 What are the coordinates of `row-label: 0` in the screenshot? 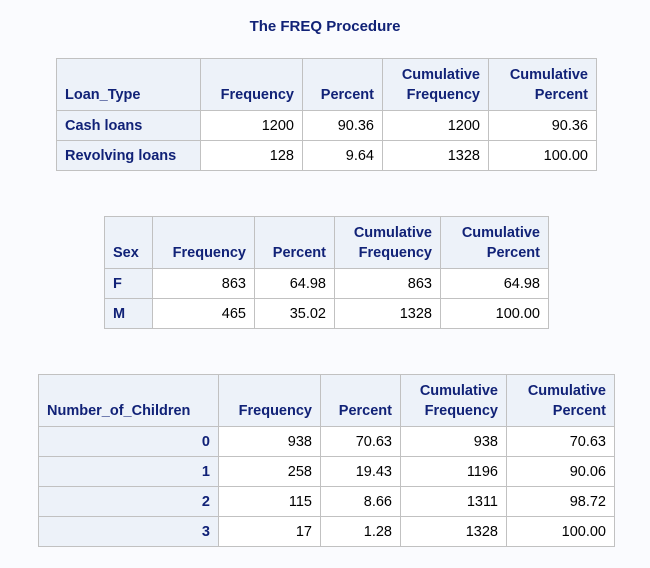 It's located at (128, 441).